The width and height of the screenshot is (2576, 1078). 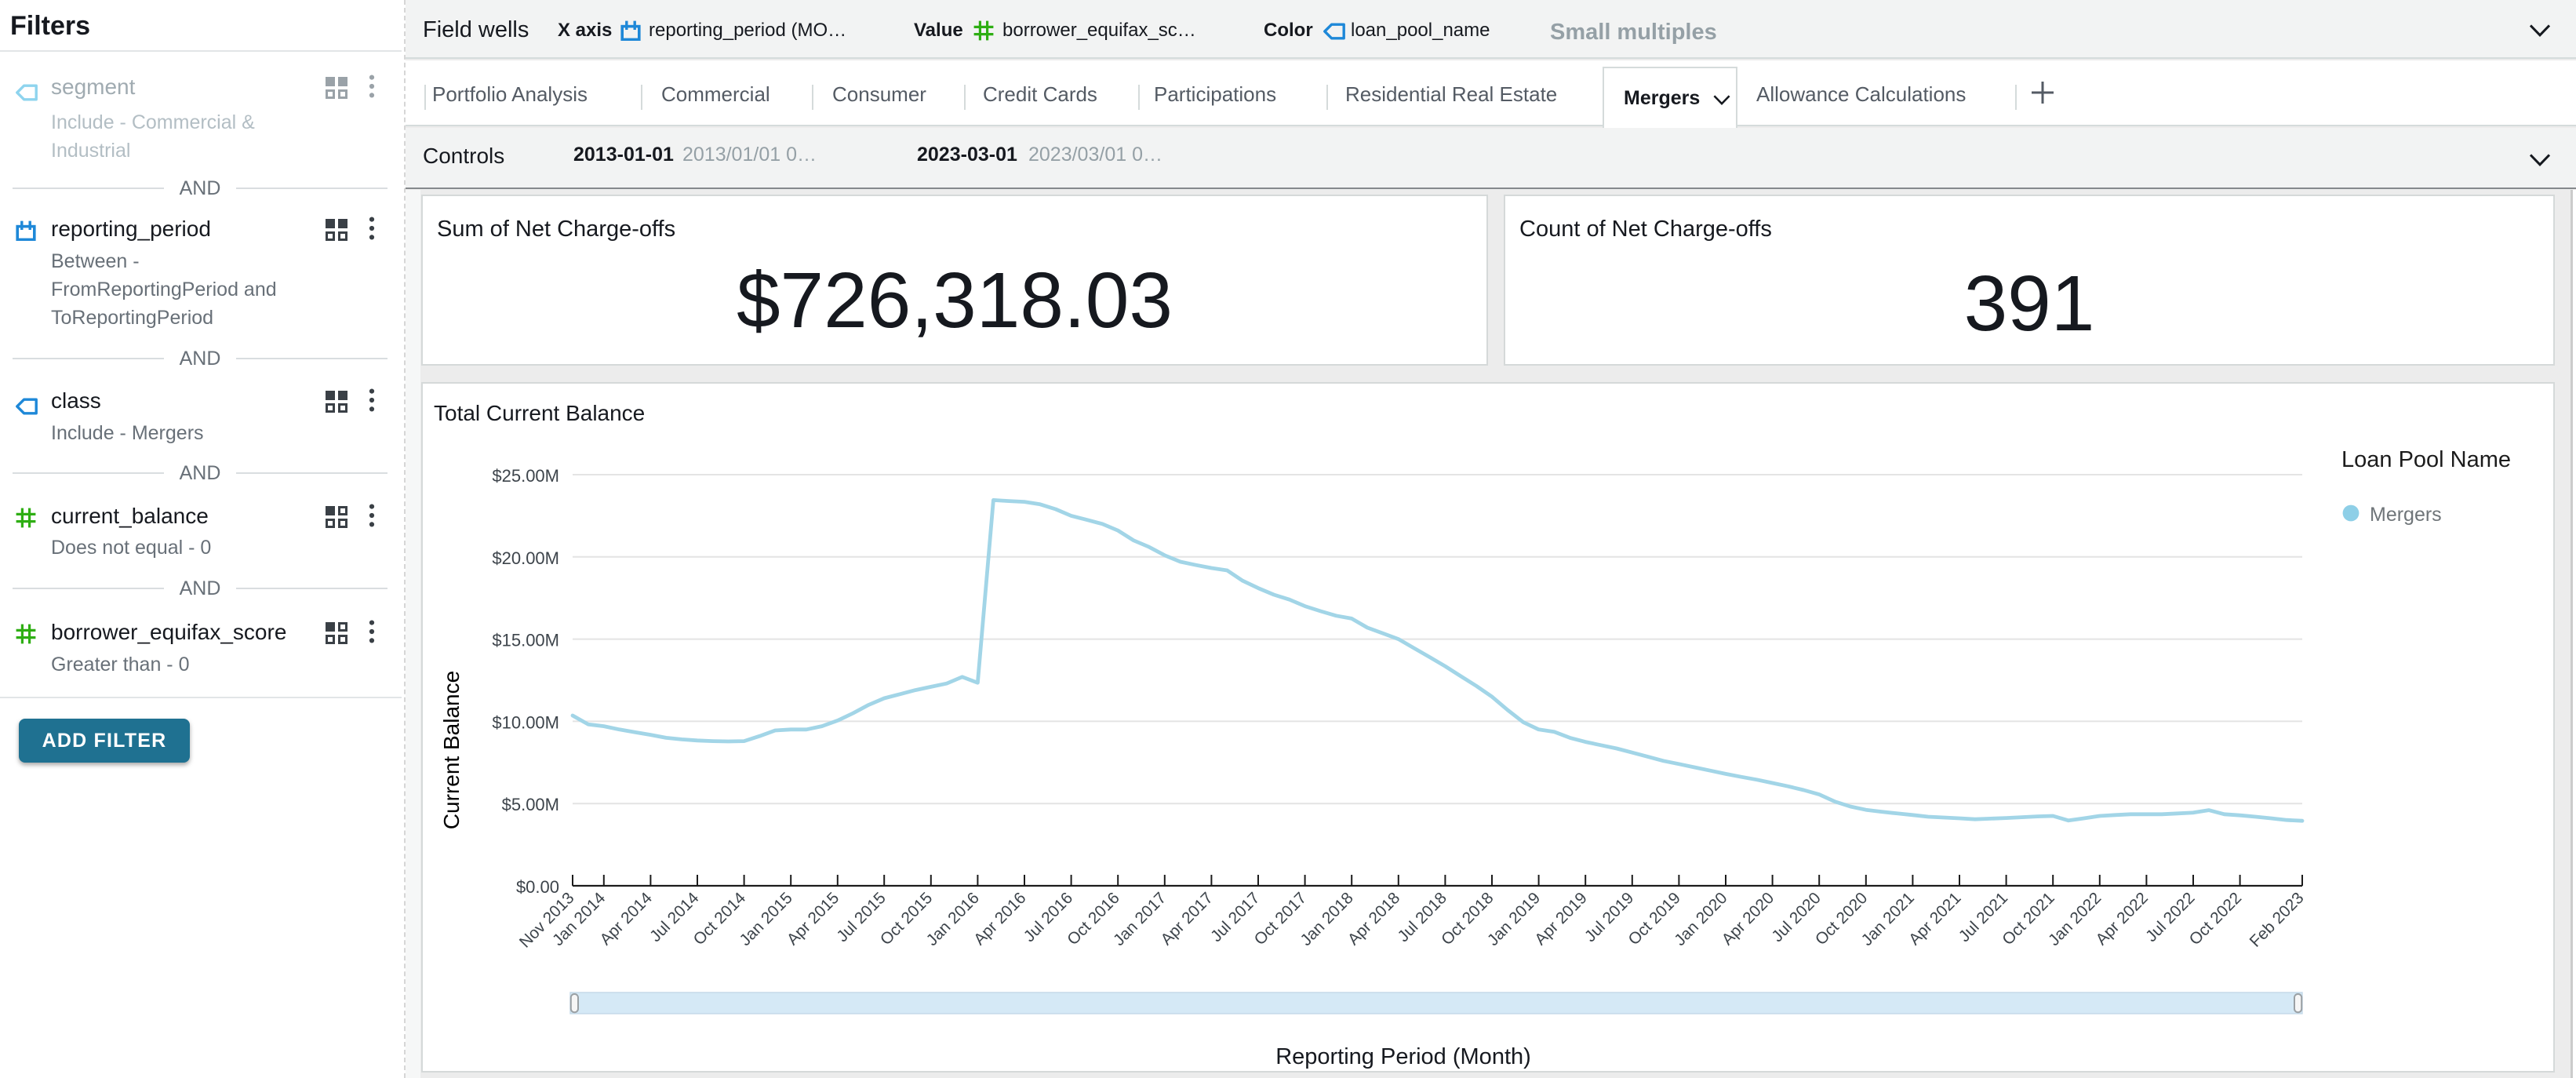 What do you see at coordinates (525, 640) in the screenshot?
I see `svg-text: $15.00M` at bounding box center [525, 640].